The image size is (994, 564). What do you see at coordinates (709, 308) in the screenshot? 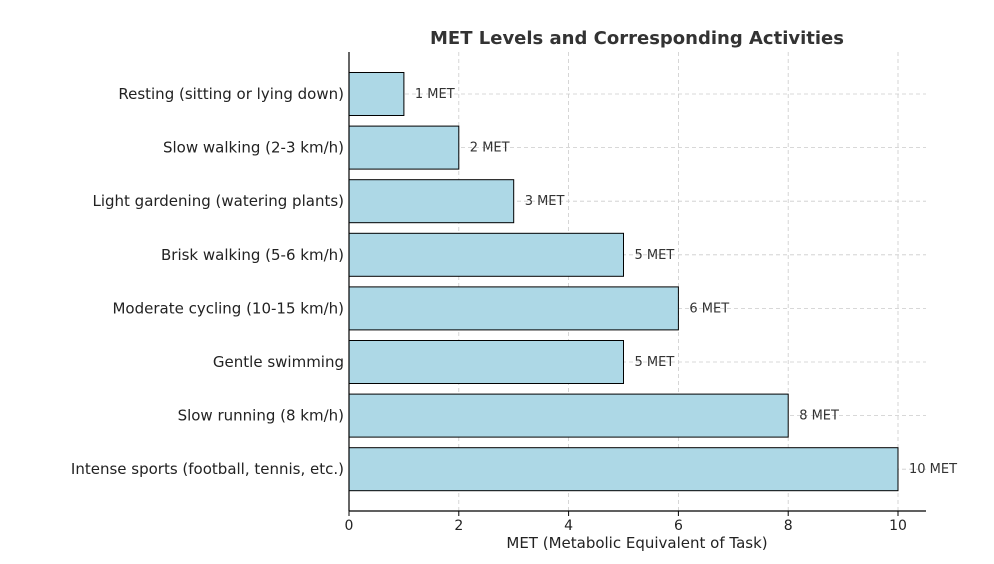
I see `data-label-4: 6 MET` at bounding box center [709, 308].